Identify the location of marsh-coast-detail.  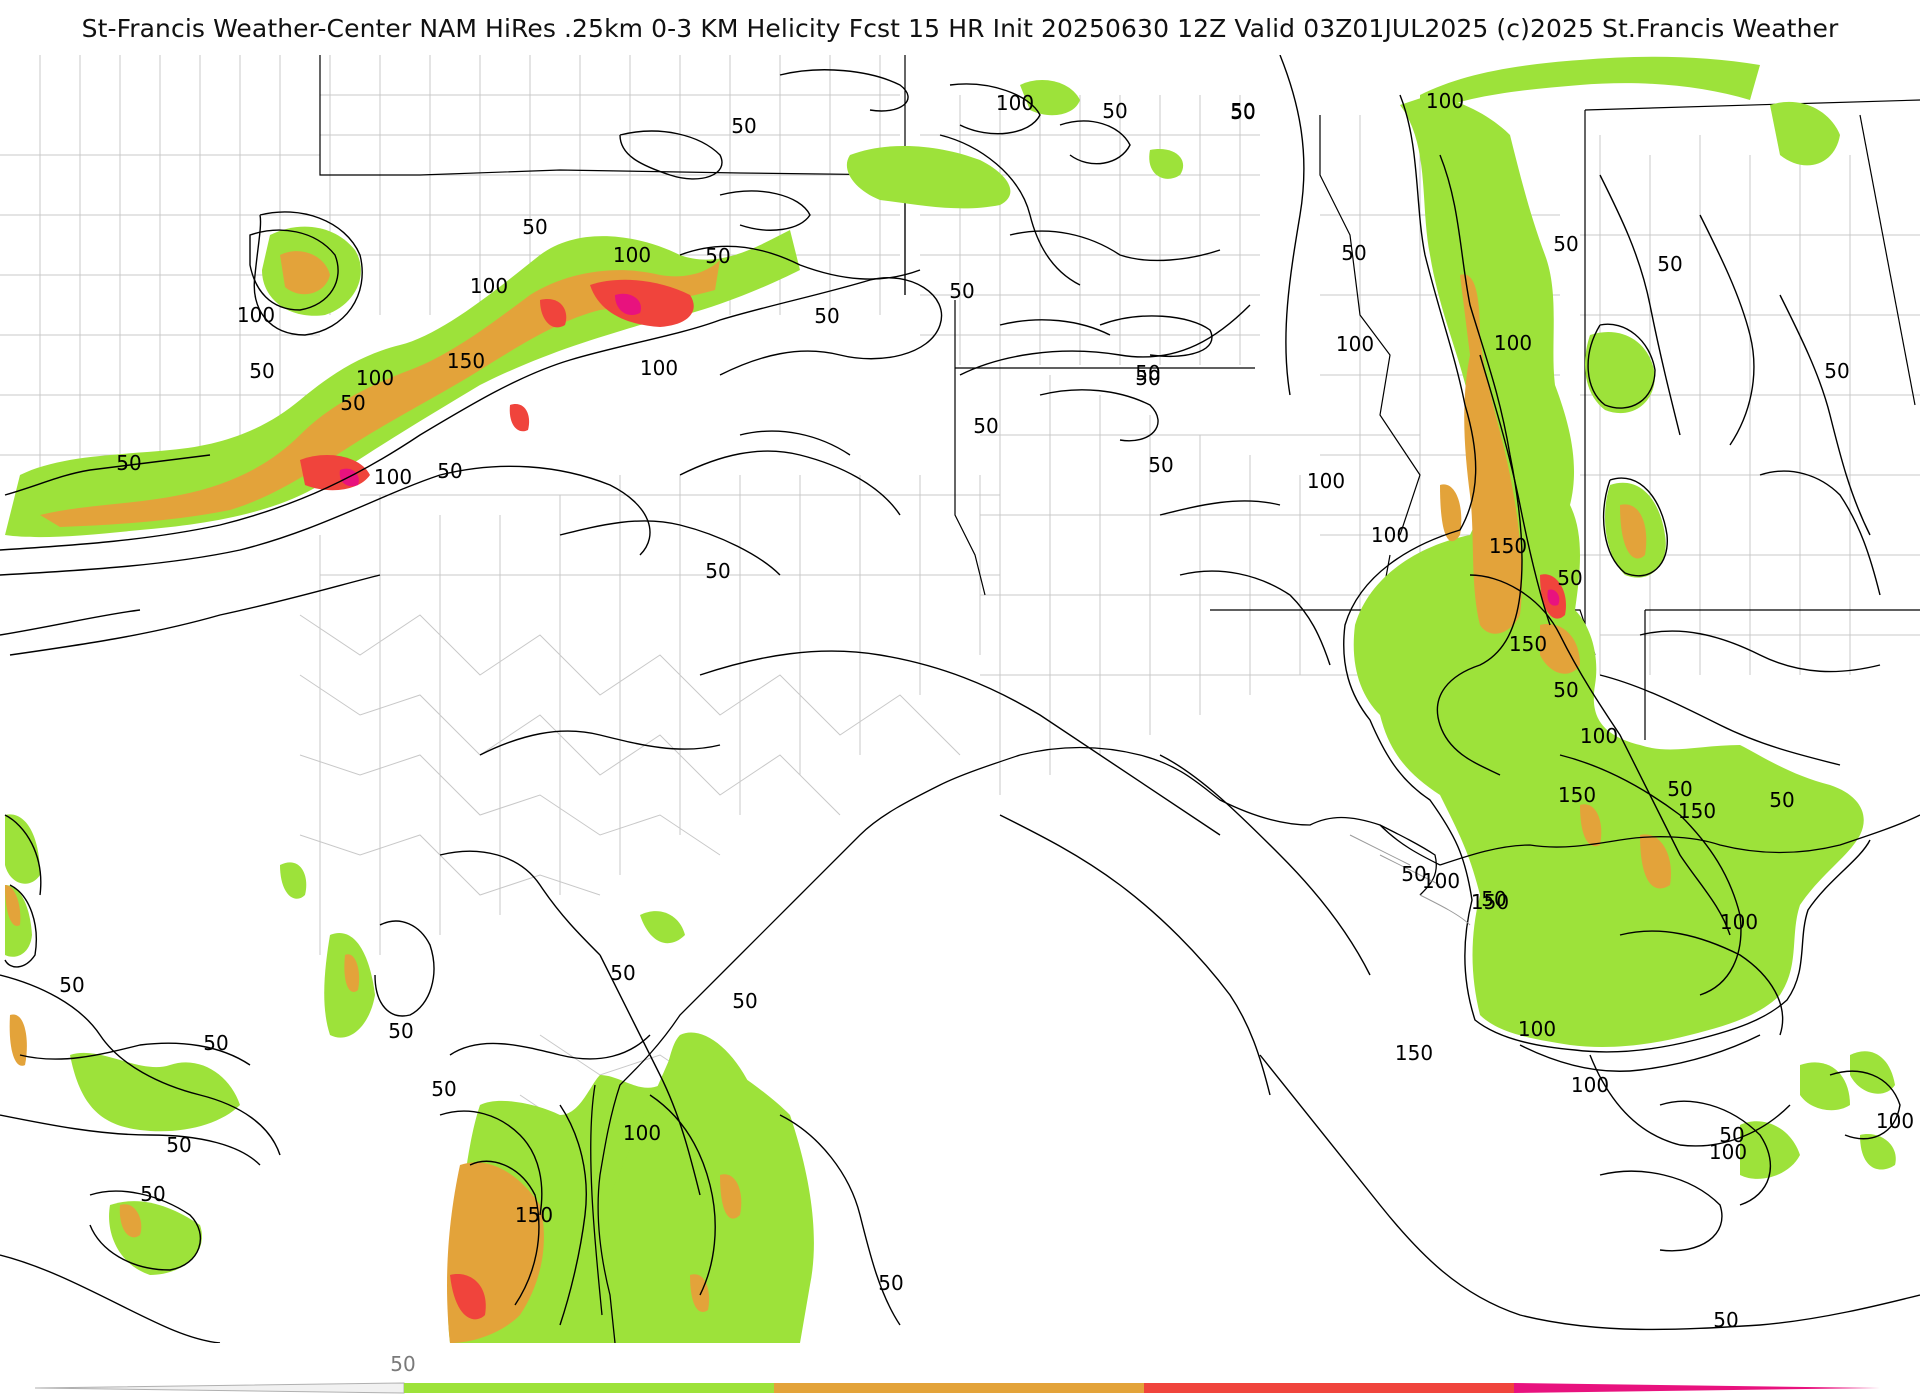
(1410, 880).